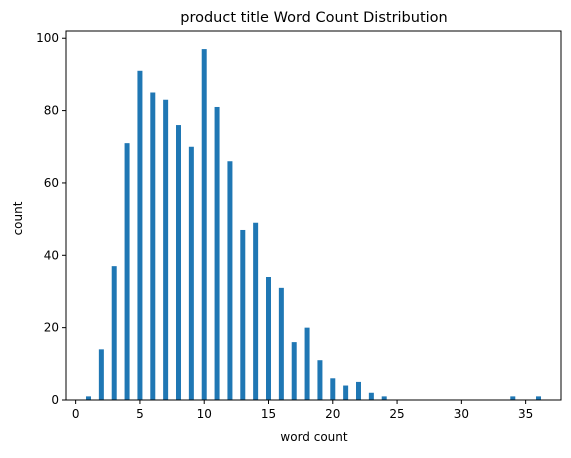  What do you see at coordinates (313, 18) in the screenshot?
I see `chart-title: product title Word Count Distribution` at bounding box center [313, 18].